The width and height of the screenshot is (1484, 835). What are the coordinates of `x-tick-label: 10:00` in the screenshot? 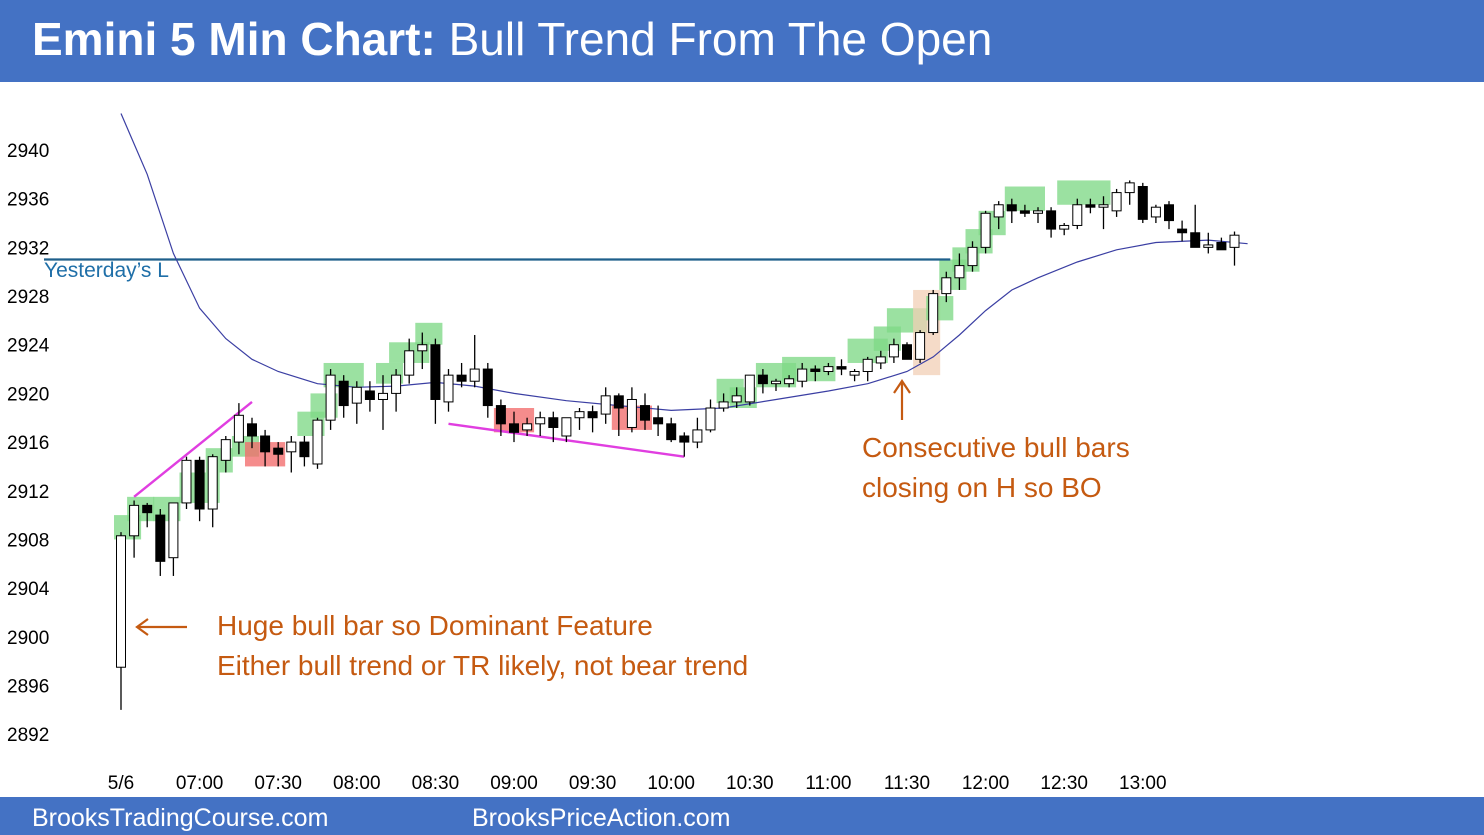 It's located at (671, 783).